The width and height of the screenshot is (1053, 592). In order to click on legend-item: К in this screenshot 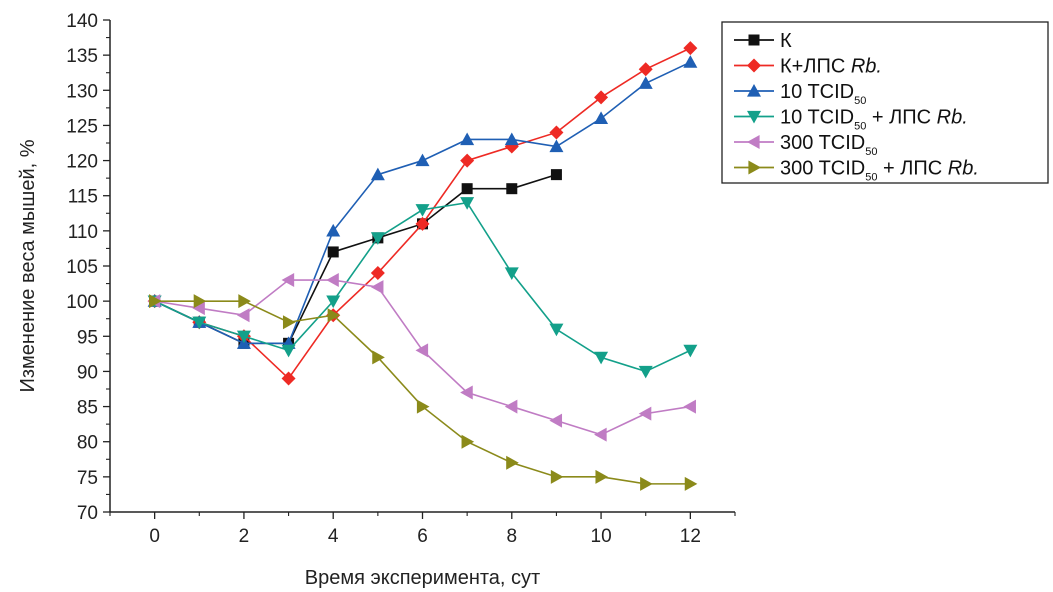, I will do `click(763, 41)`.